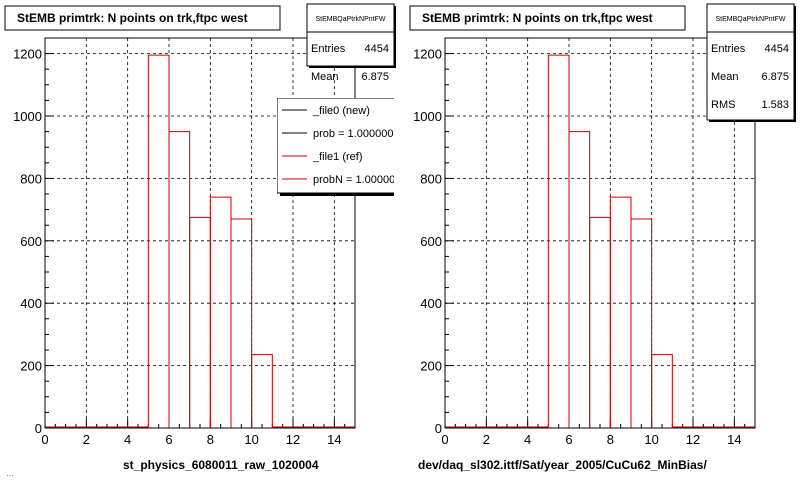 The height and width of the screenshot is (480, 800). I want to click on stats-value: 1.583, so click(775, 105).